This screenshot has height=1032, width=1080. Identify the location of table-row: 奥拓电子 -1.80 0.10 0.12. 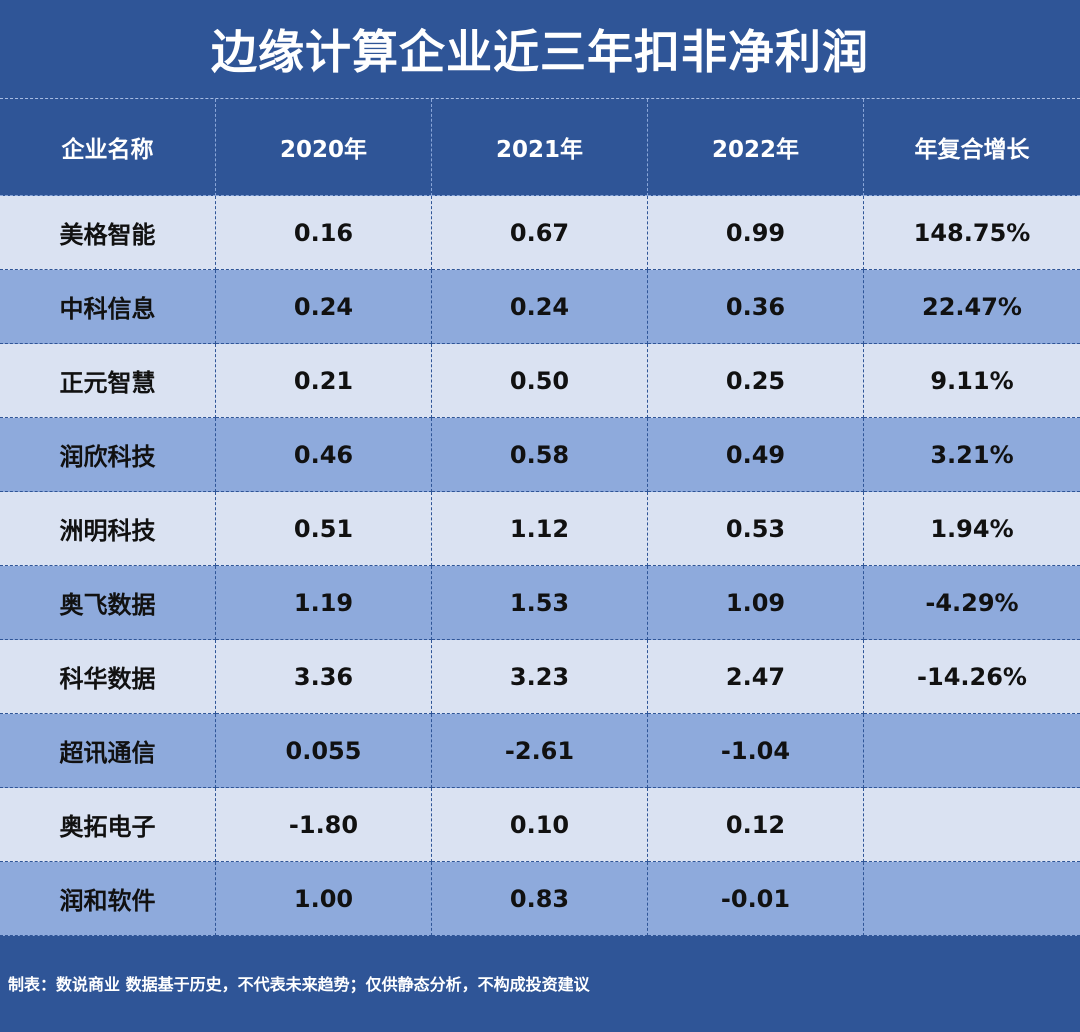
(540, 825).